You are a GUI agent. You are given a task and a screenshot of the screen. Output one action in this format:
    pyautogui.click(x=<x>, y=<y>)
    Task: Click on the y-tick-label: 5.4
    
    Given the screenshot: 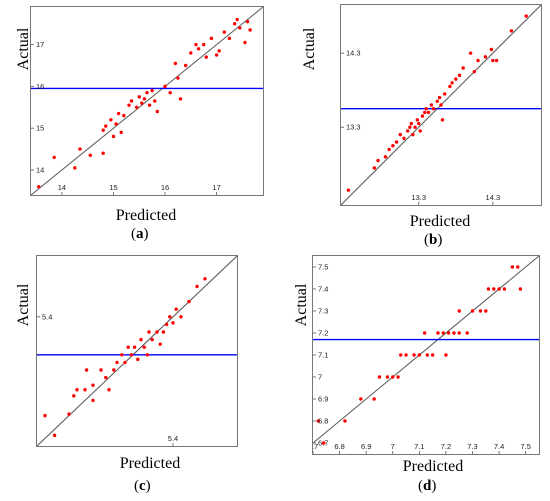 What is the action you would take?
    pyautogui.click(x=47, y=316)
    